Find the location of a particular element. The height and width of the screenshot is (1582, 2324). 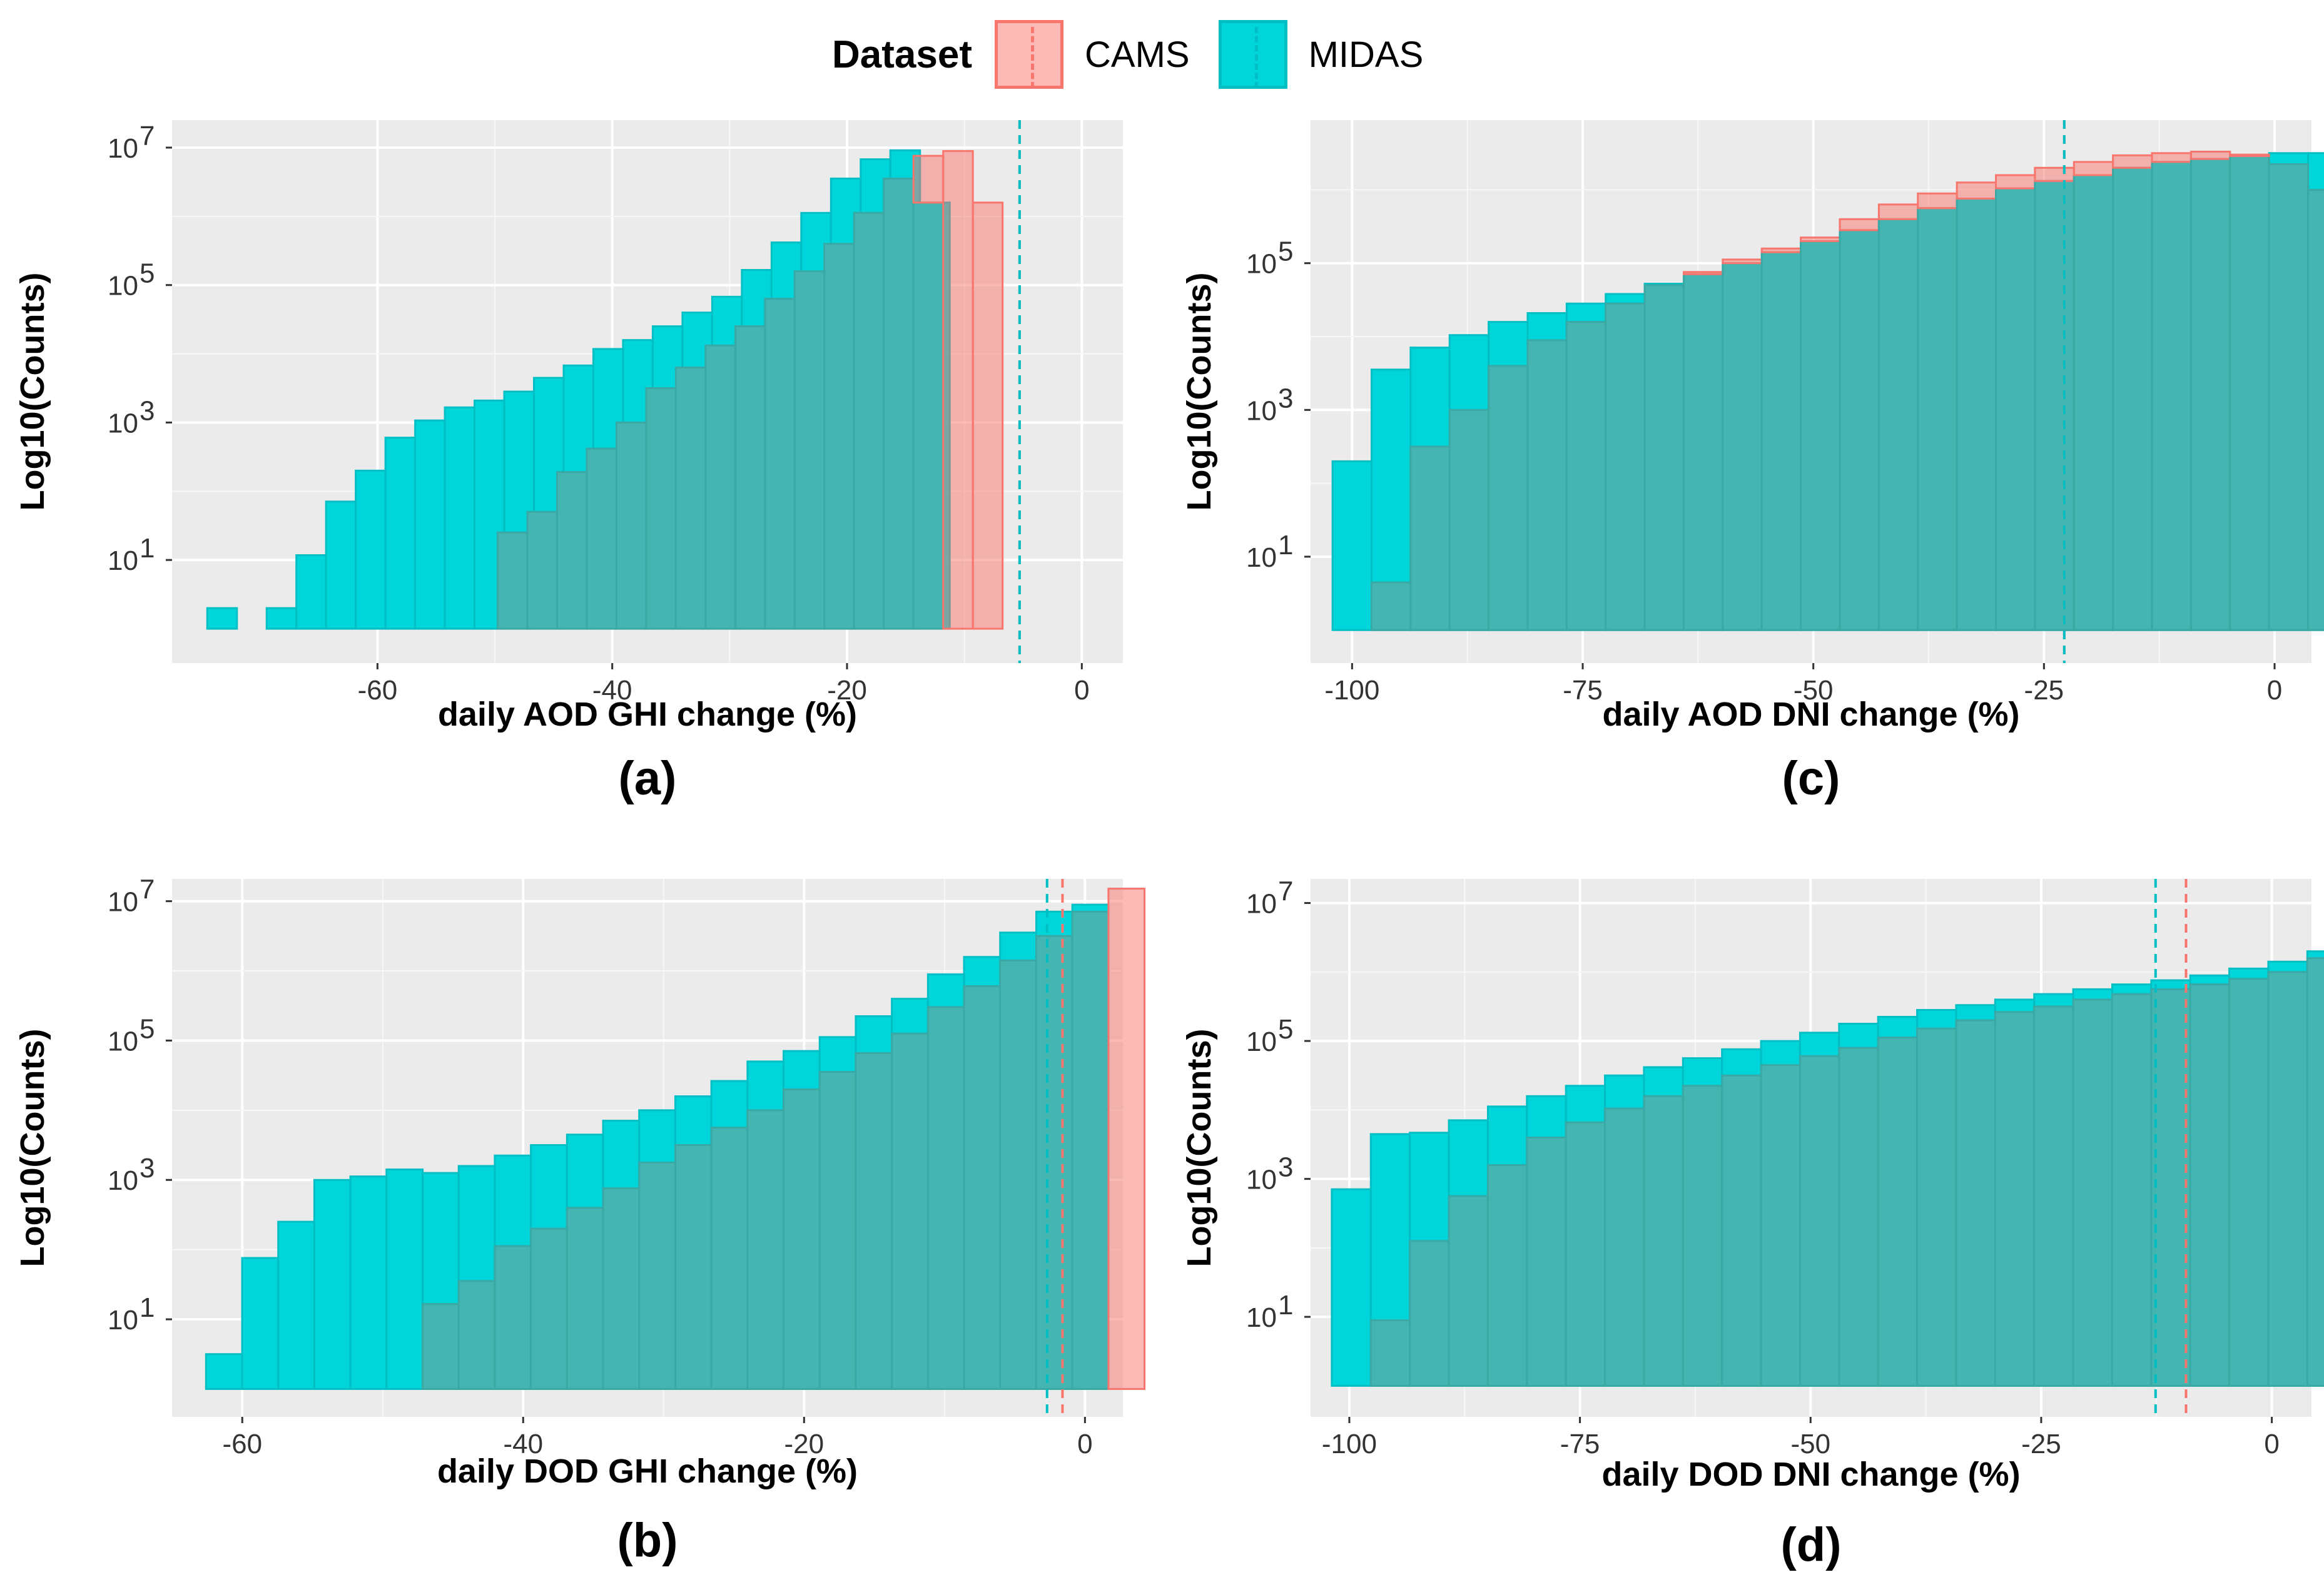

y-tick-exponent: 5 is located at coordinates (147, 273).